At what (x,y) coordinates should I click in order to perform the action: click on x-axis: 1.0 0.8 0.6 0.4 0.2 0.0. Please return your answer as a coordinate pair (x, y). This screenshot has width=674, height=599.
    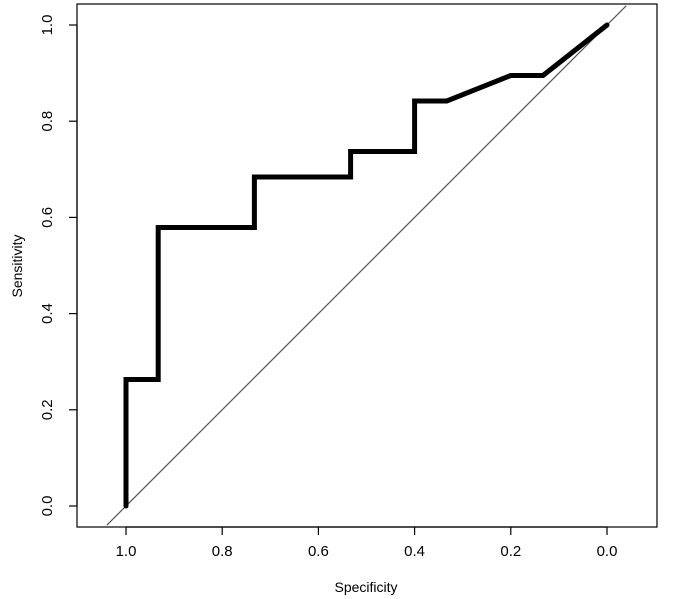
    Looking at the image, I should click on (367, 543).